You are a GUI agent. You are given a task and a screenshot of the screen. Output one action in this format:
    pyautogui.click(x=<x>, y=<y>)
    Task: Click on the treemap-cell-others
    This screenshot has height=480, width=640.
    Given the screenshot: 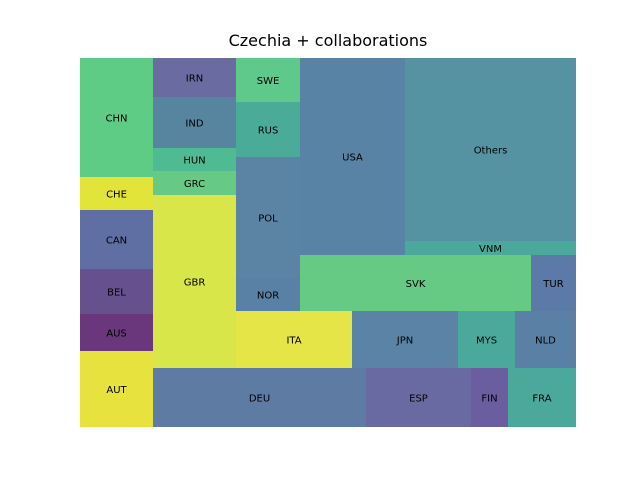 What is the action you would take?
    pyautogui.click(x=490, y=149)
    